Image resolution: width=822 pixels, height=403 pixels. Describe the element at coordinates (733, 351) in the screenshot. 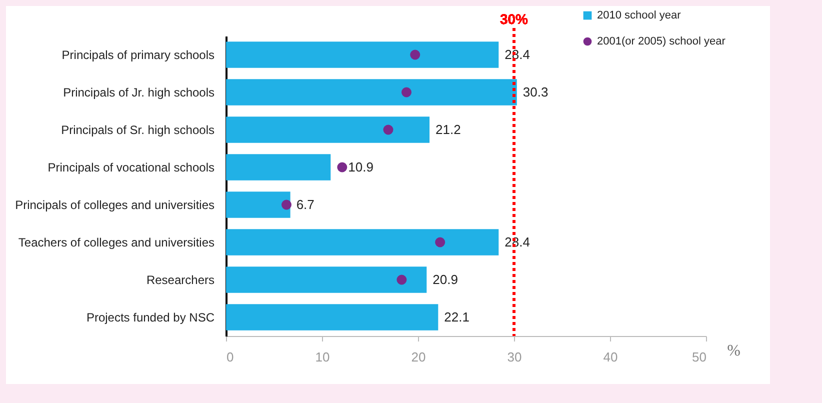

I see `x-axis-title: %` at that location.